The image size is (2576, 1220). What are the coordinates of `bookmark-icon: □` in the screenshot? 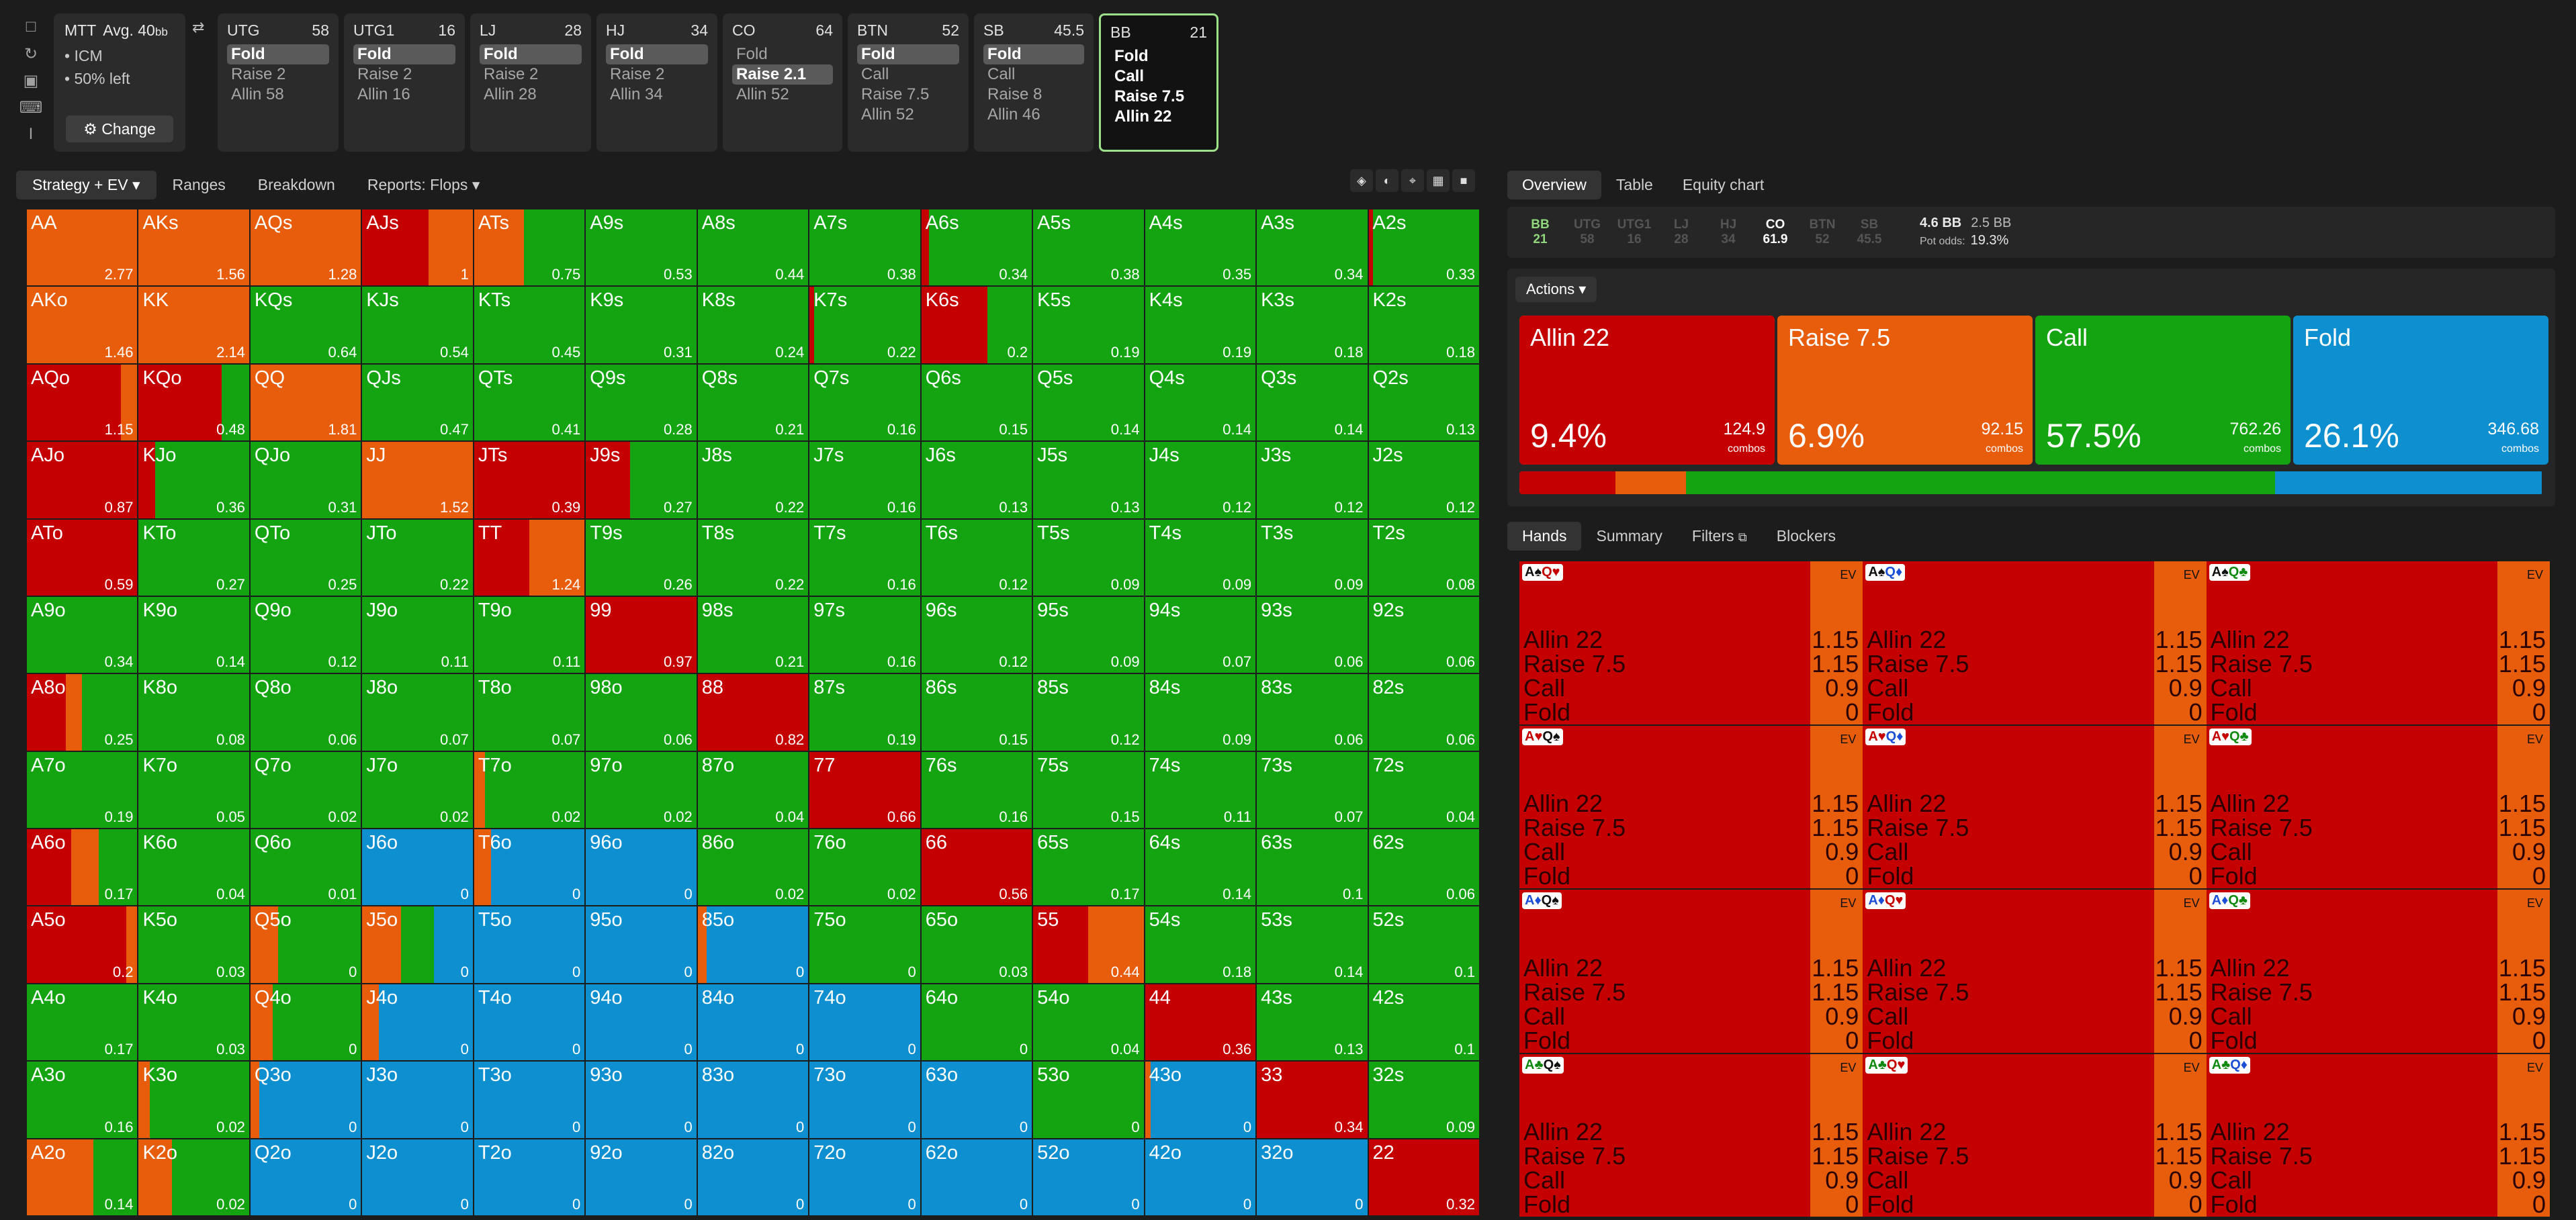 It's located at (31, 26).